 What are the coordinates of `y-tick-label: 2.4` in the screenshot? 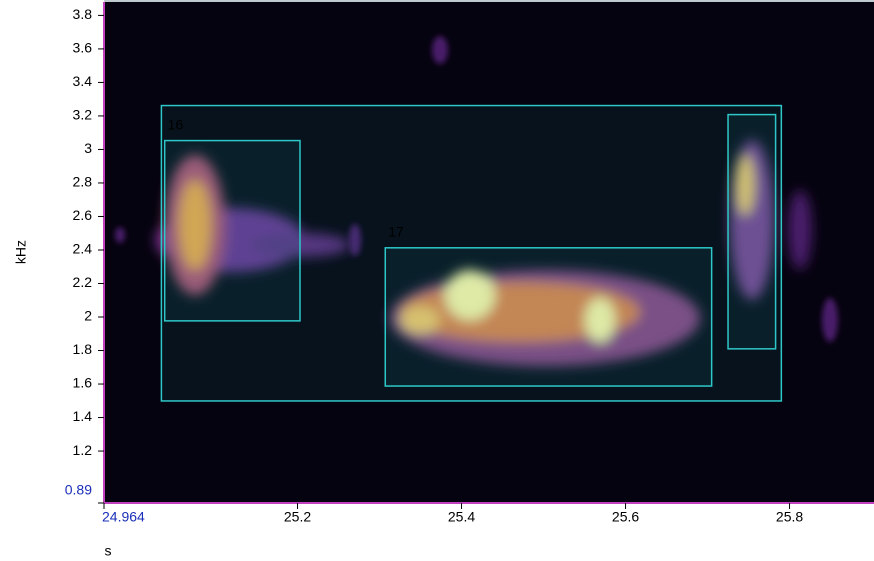 It's located at (83, 249).